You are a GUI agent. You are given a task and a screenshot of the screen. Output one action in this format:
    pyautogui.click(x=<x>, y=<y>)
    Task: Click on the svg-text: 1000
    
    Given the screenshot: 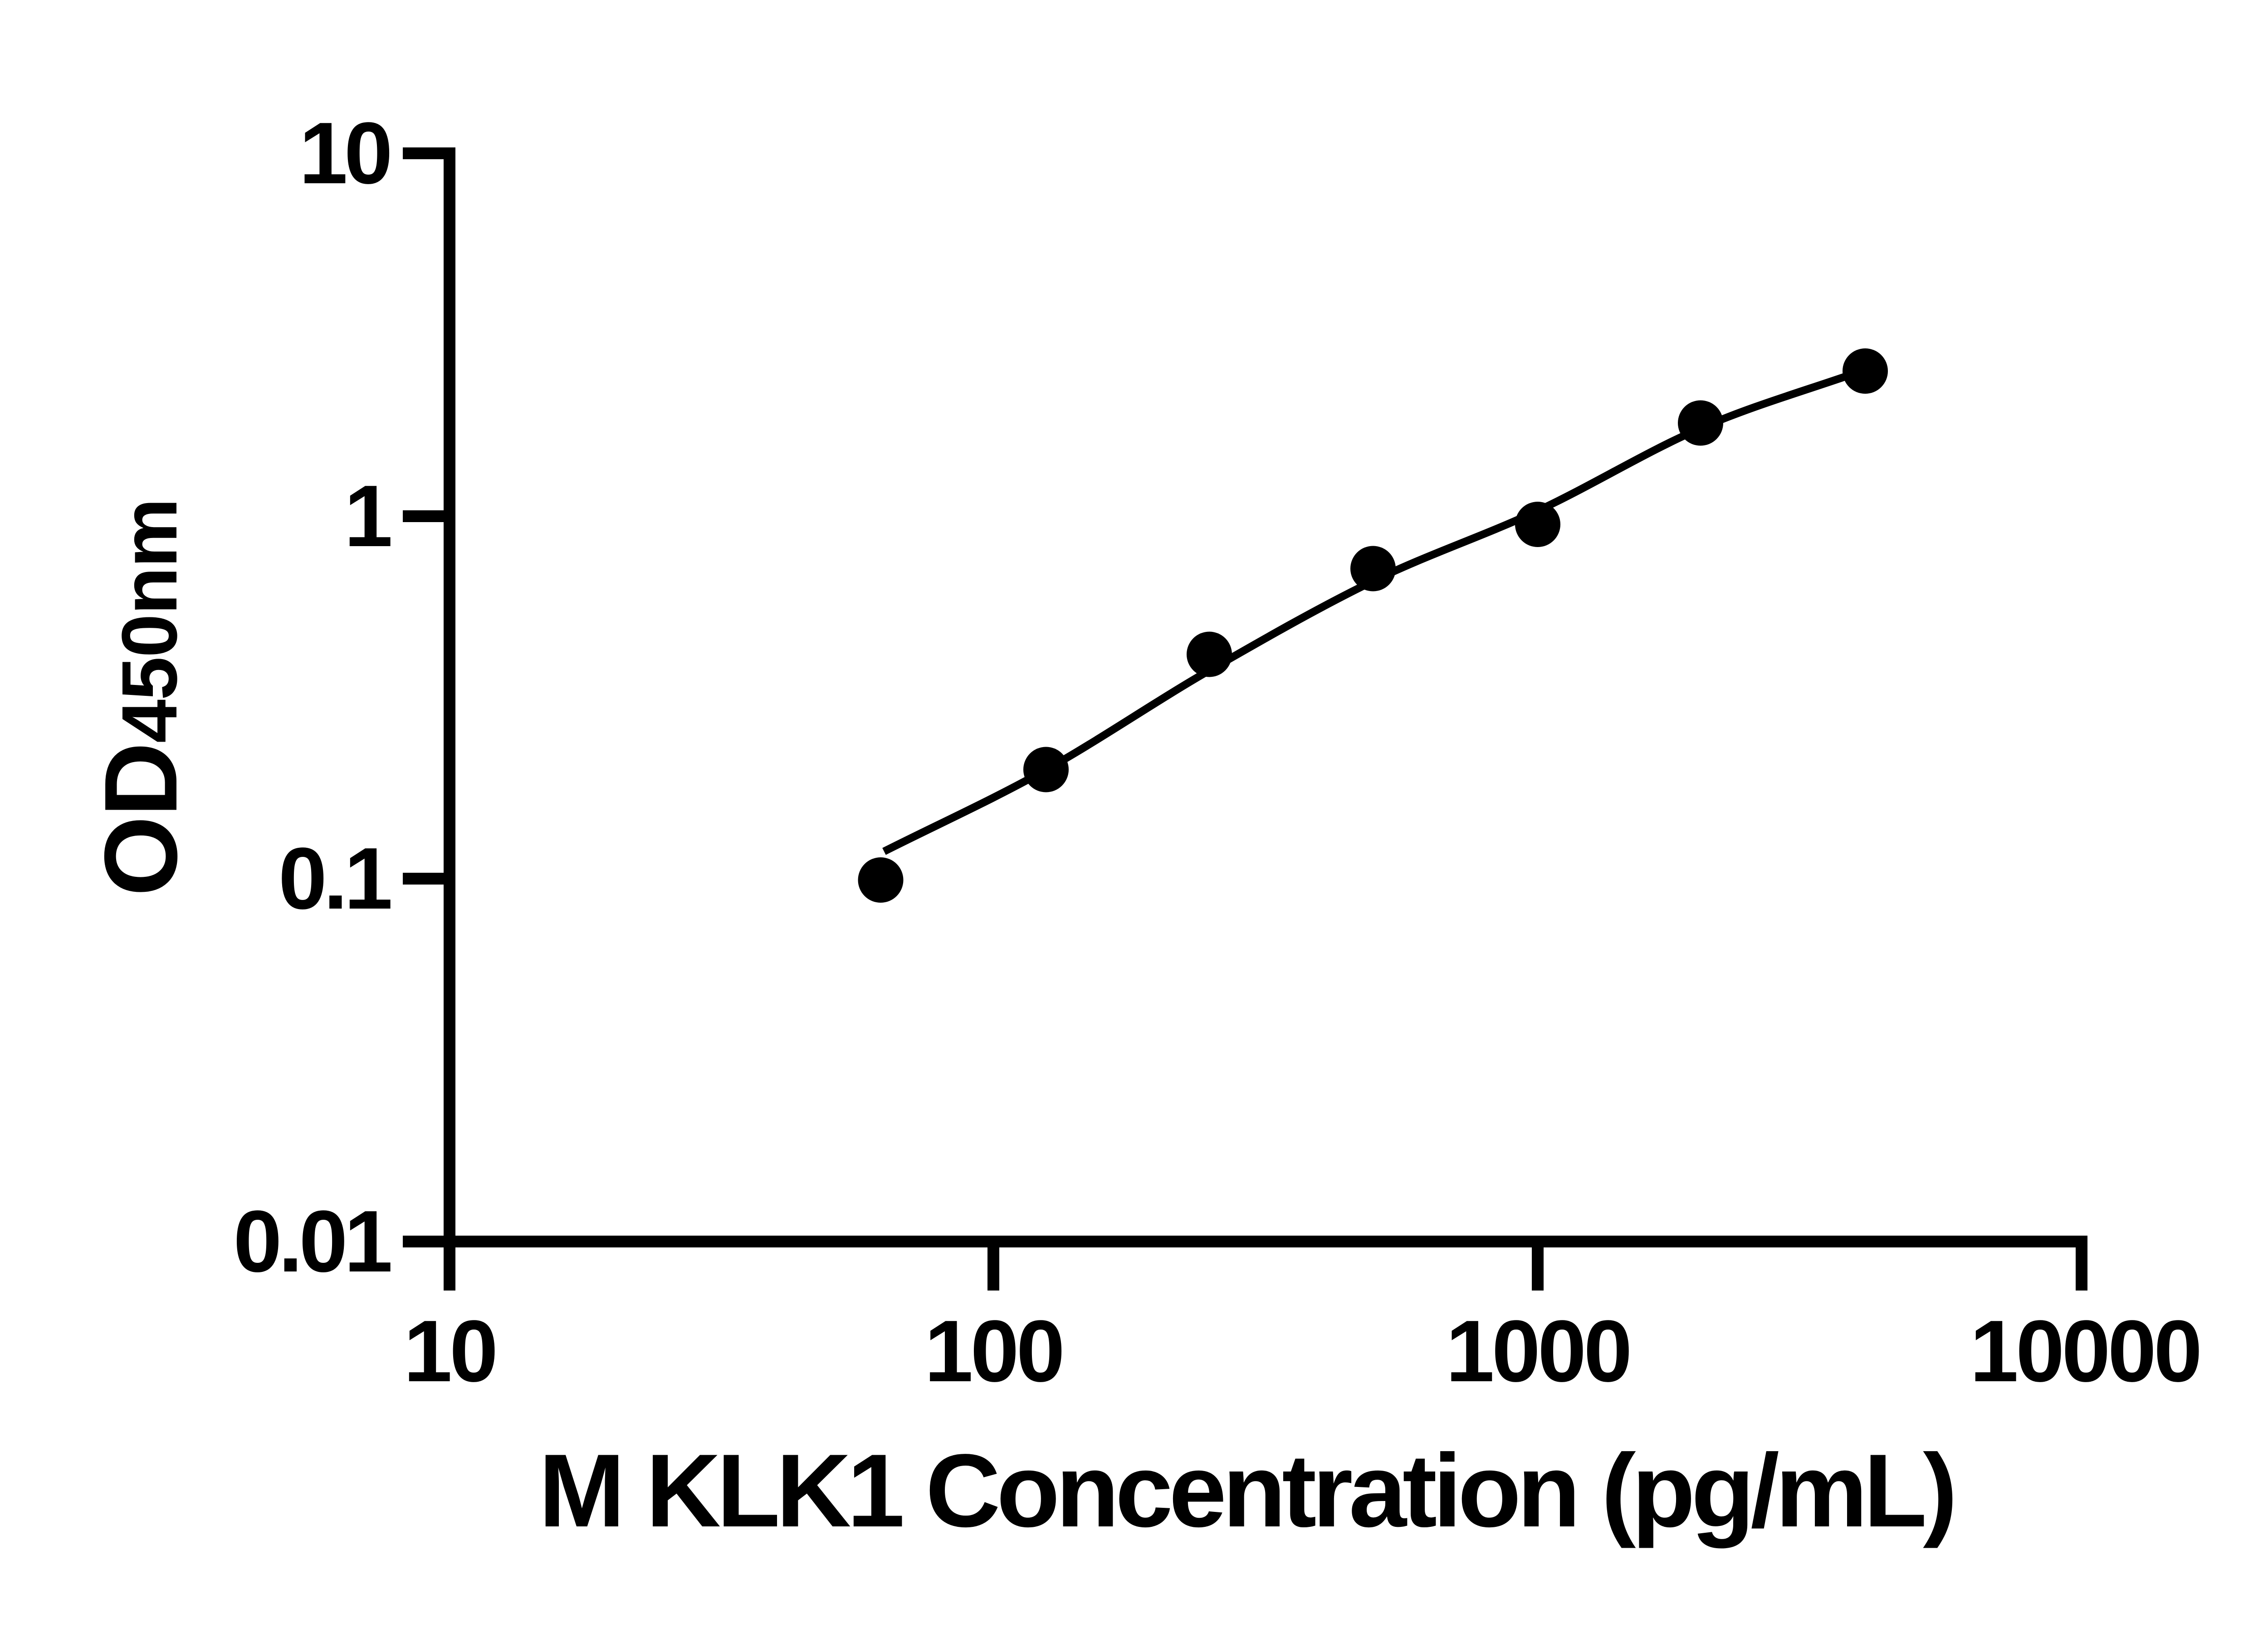 What is the action you would take?
    pyautogui.click(x=1537, y=1351)
    